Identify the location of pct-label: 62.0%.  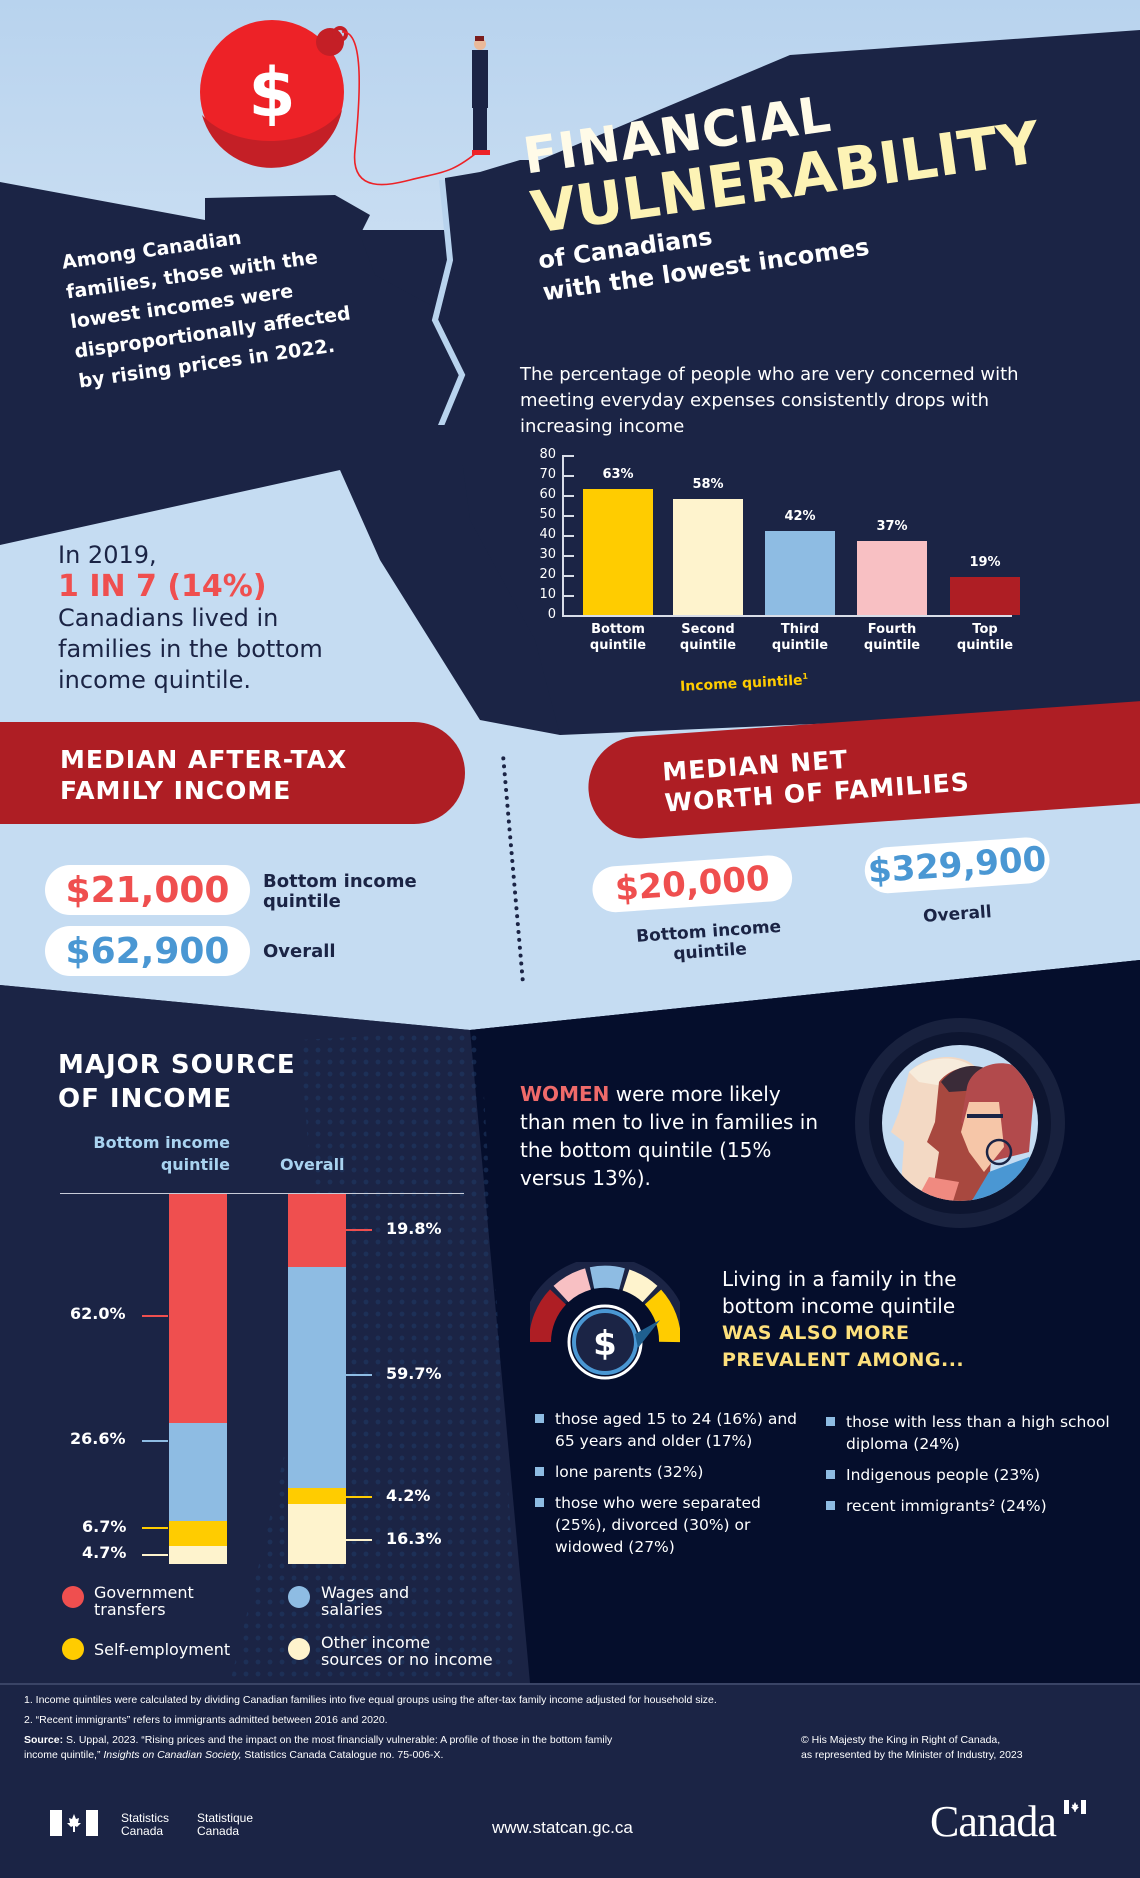
(98, 1313).